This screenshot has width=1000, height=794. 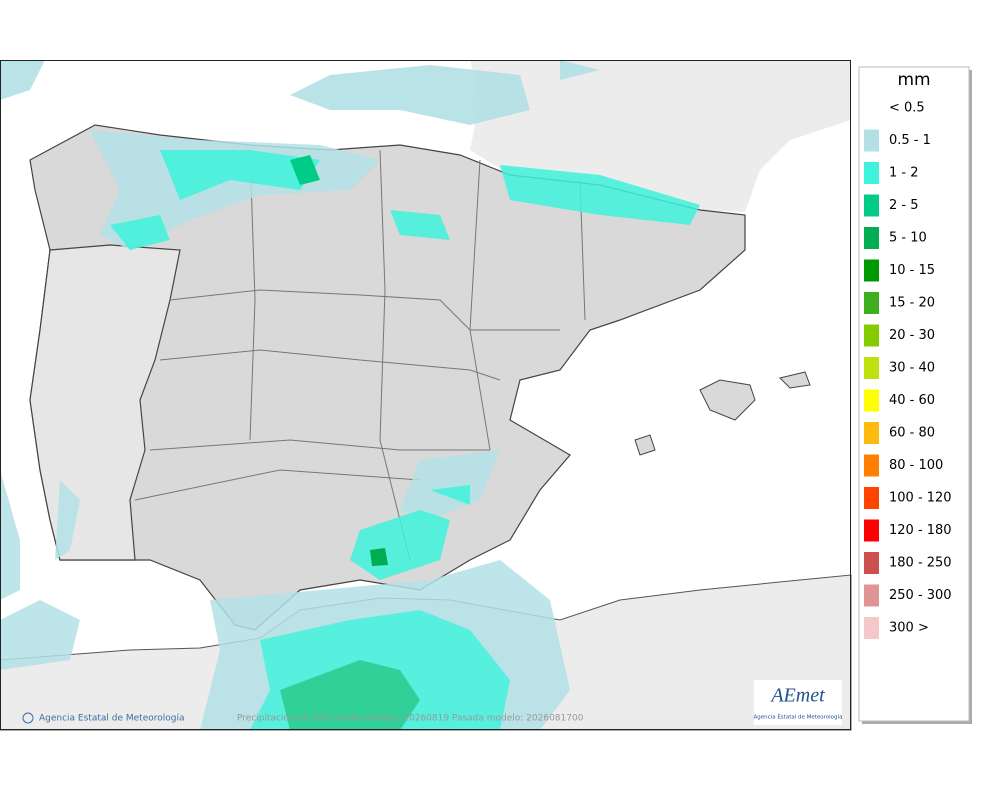 I want to click on legend-label: 15 - 20, so click(x=912, y=303).